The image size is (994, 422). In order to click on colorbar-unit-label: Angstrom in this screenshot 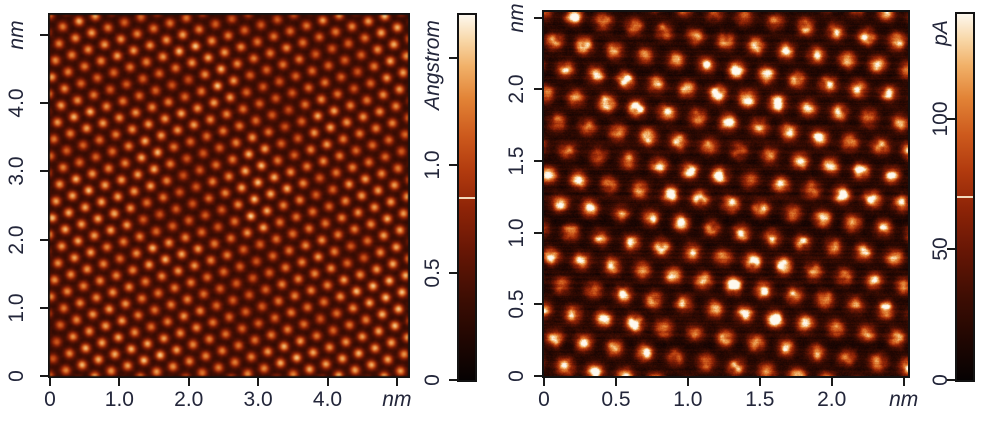, I will do `click(432, 65)`.